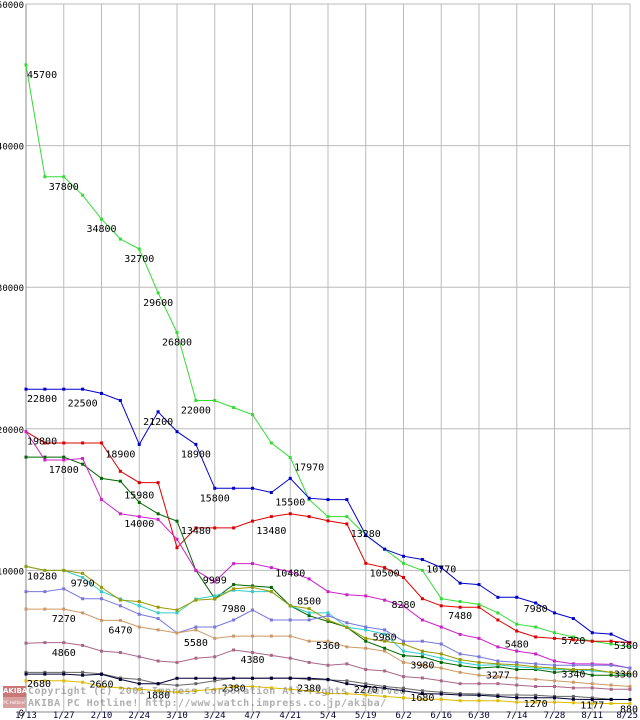 This screenshot has height=720, width=640. What do you see at coordinates (26, 715) in the screenshot?
I see `x-tick-label: 1/13` at bounding box center [26, 715].